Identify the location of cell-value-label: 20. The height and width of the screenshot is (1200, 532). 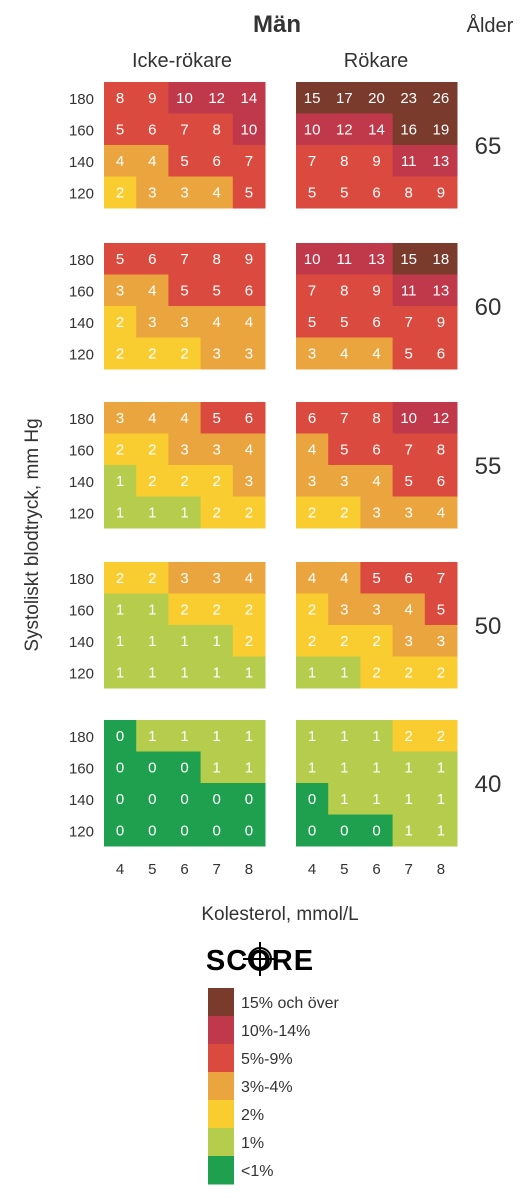
(376, 98).